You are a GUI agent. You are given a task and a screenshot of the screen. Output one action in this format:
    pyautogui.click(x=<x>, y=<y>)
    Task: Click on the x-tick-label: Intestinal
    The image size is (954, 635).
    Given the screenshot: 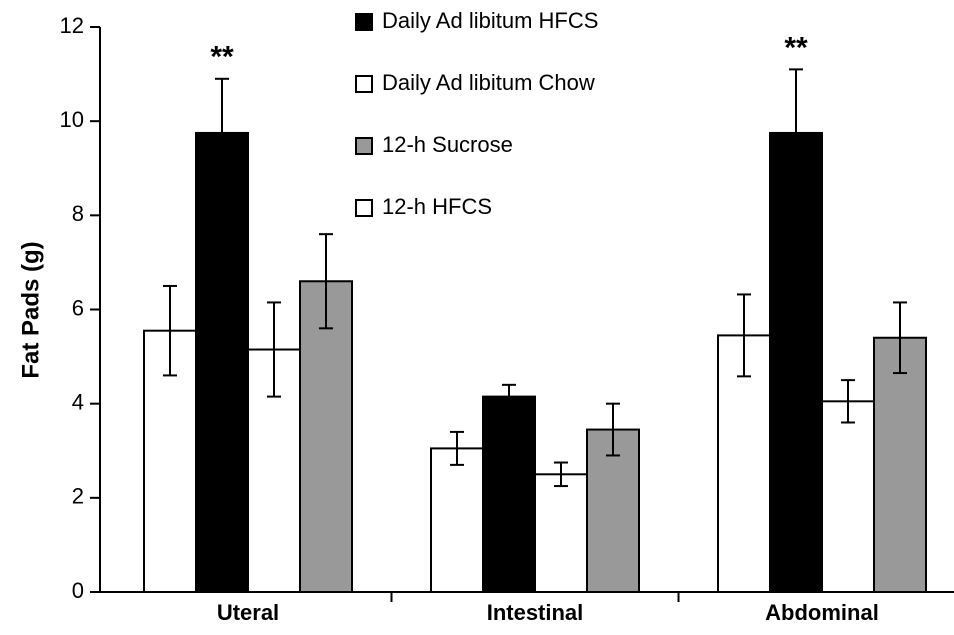 What is the action you would take?
    pyautogui.click(x=535, y=612)
    